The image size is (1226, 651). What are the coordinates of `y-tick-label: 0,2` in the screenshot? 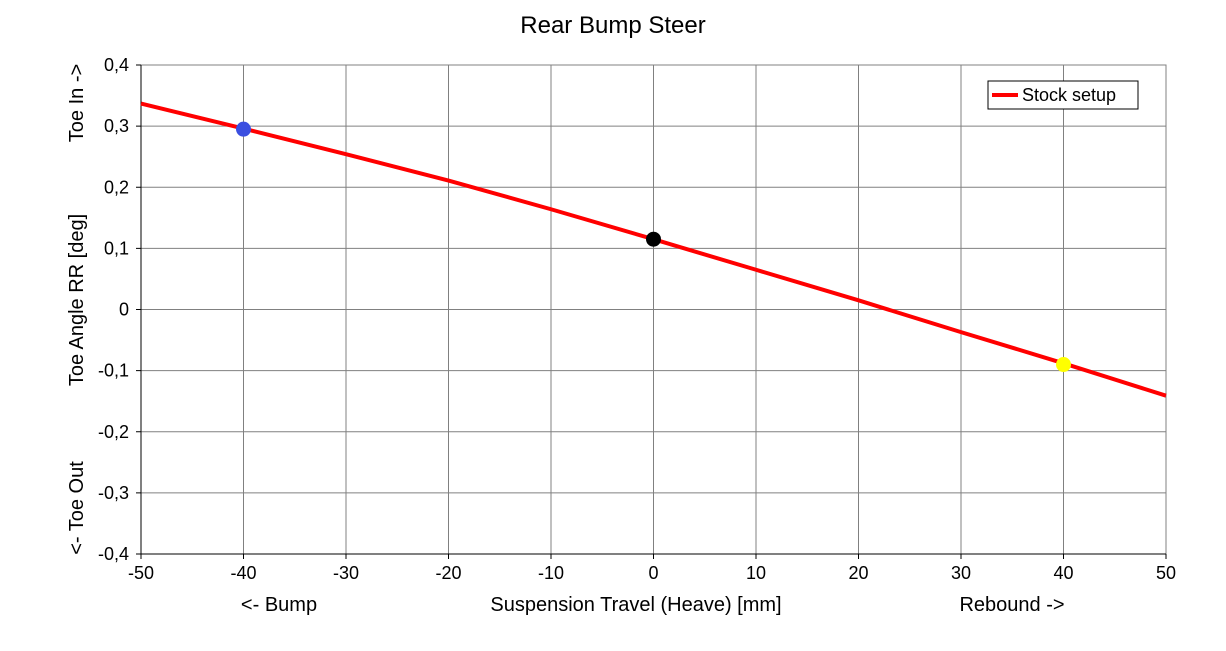 It's located at (116, 187).